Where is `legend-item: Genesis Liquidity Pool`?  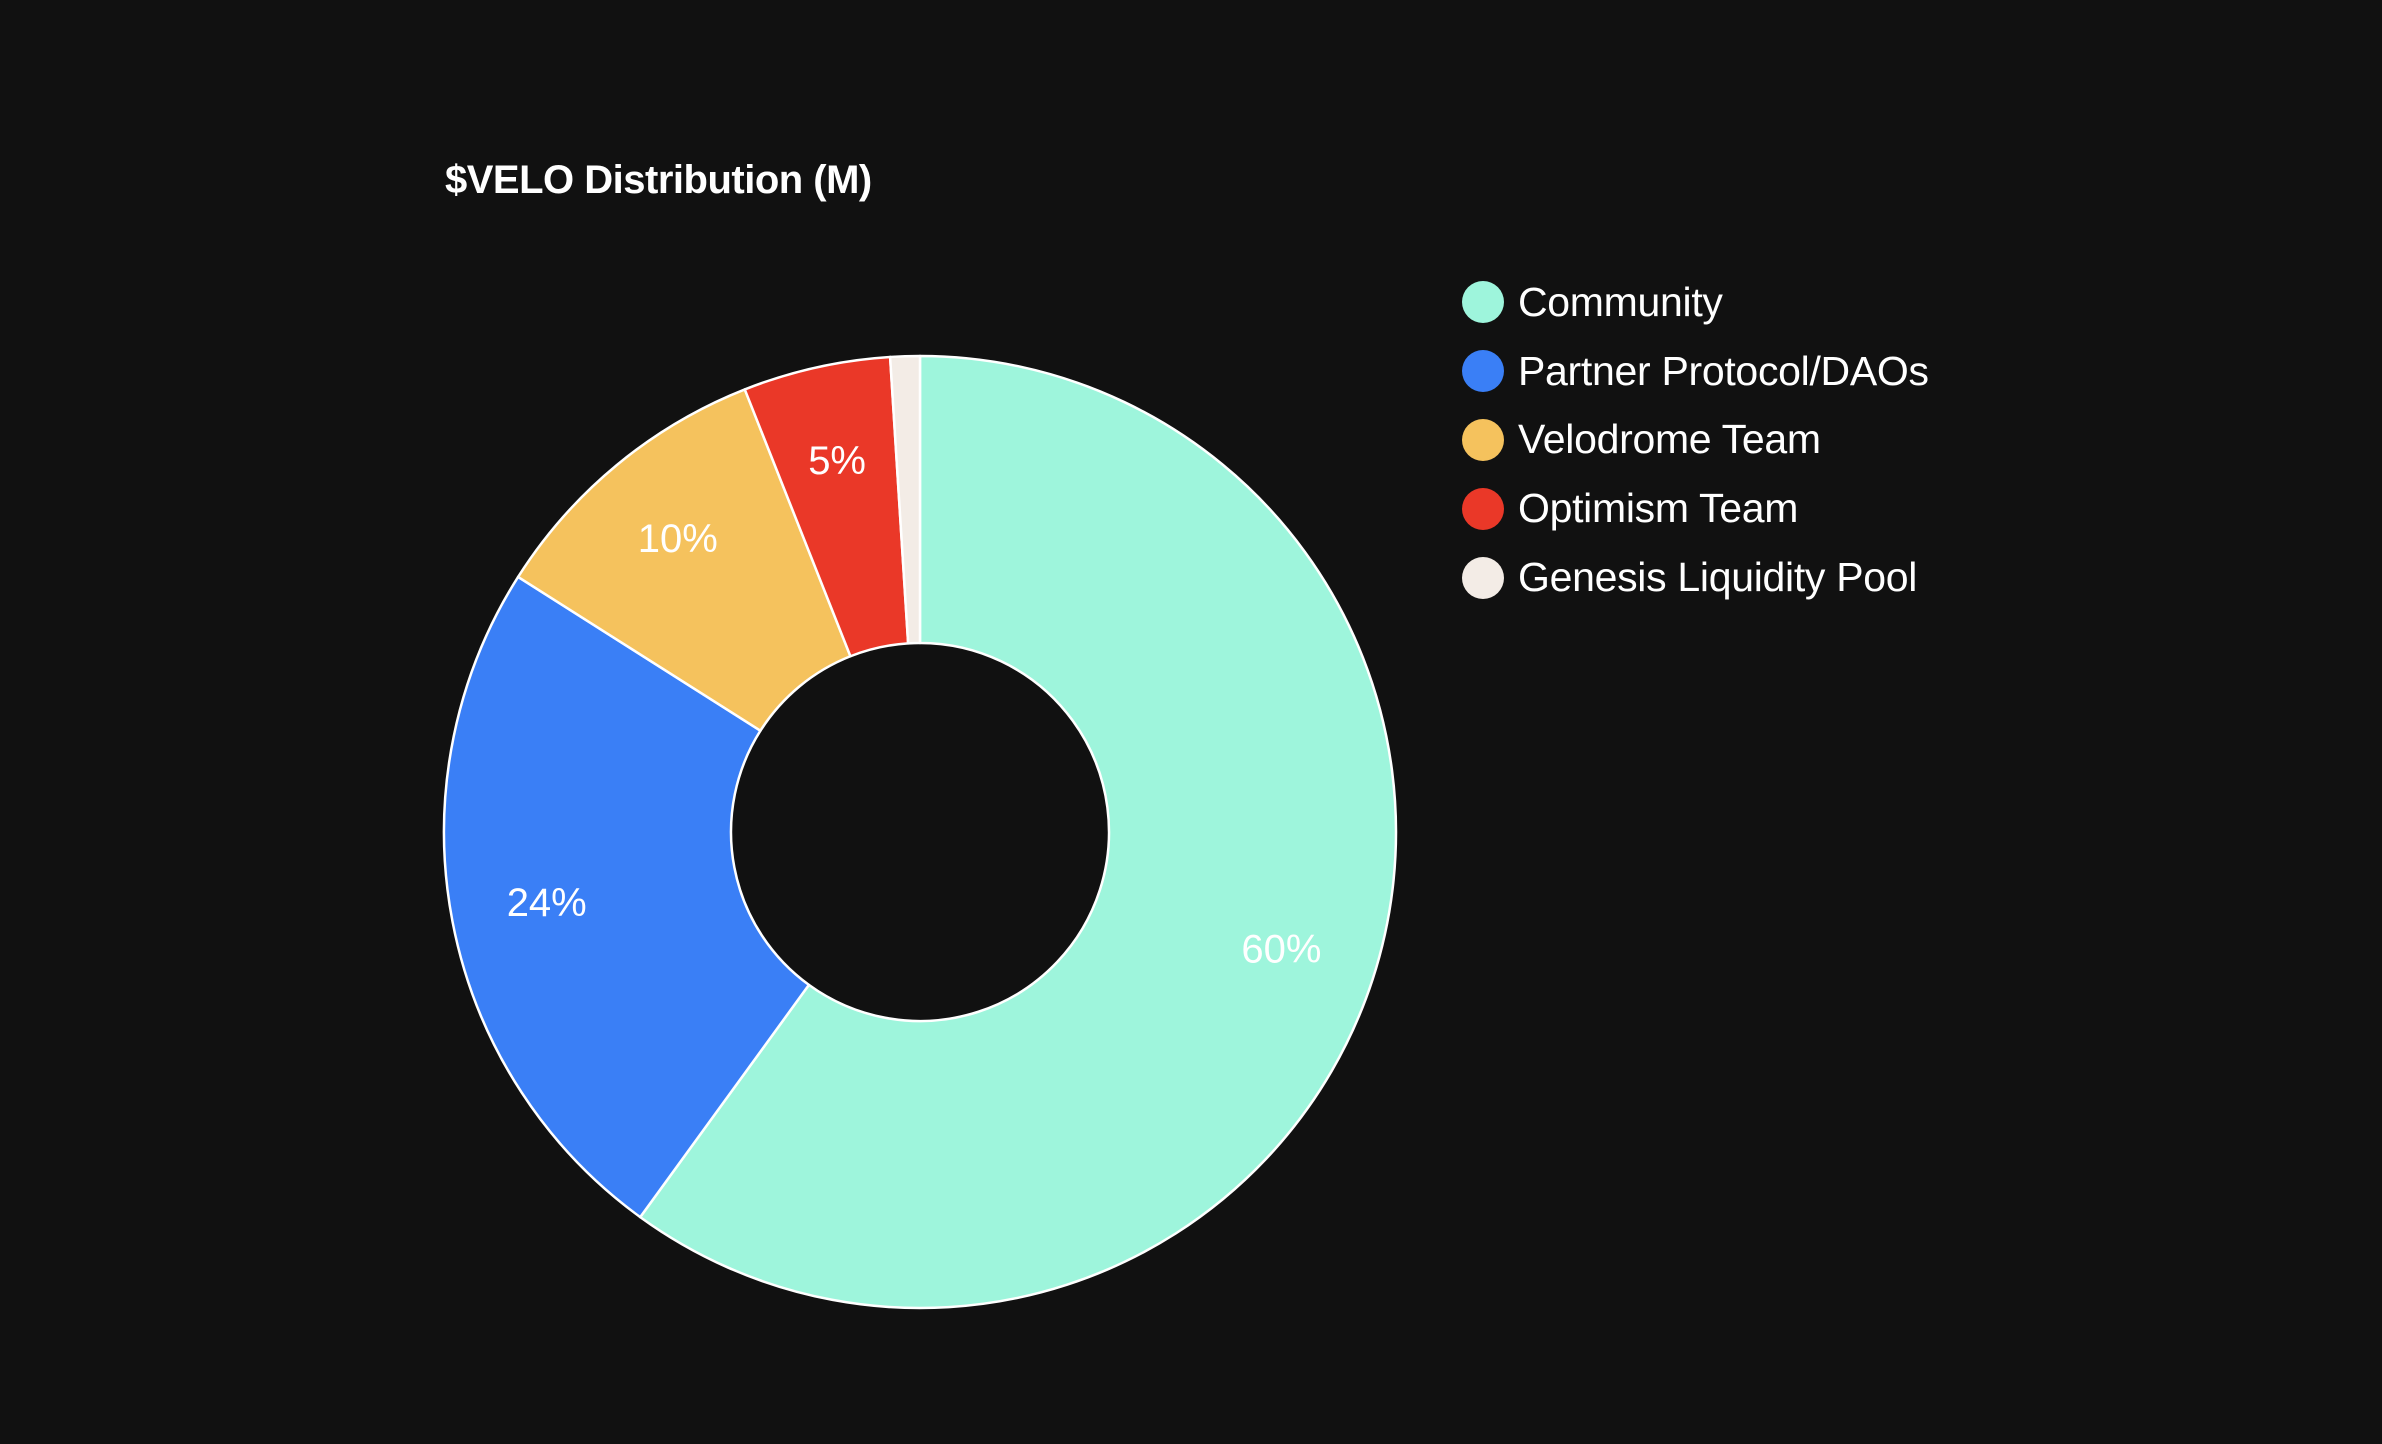
legend-item: Genesis Liquidity Pool is located at coordinates (1695, 577).